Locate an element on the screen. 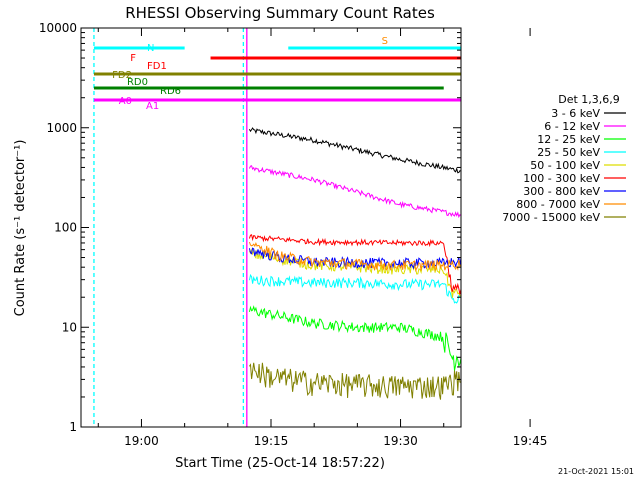 Image resolution: width=640 pixels, height=480 pixels. x-tick-label-0: 19:00 is located at coordinates (141, 441).